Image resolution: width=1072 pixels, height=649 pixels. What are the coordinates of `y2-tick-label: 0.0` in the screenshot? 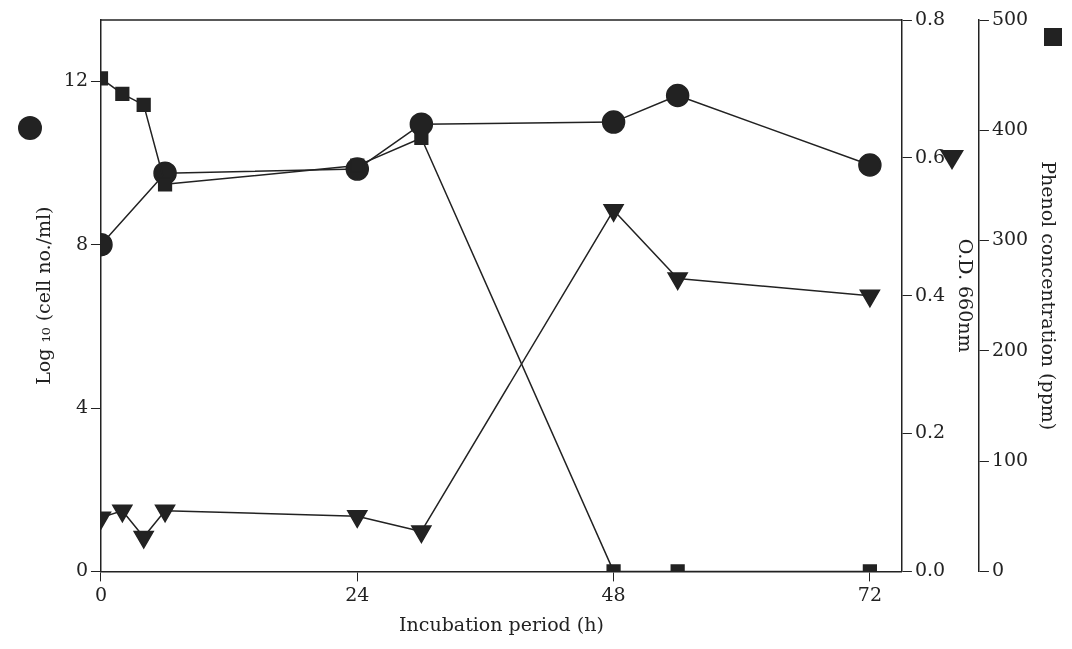 It's located at (930, 569).